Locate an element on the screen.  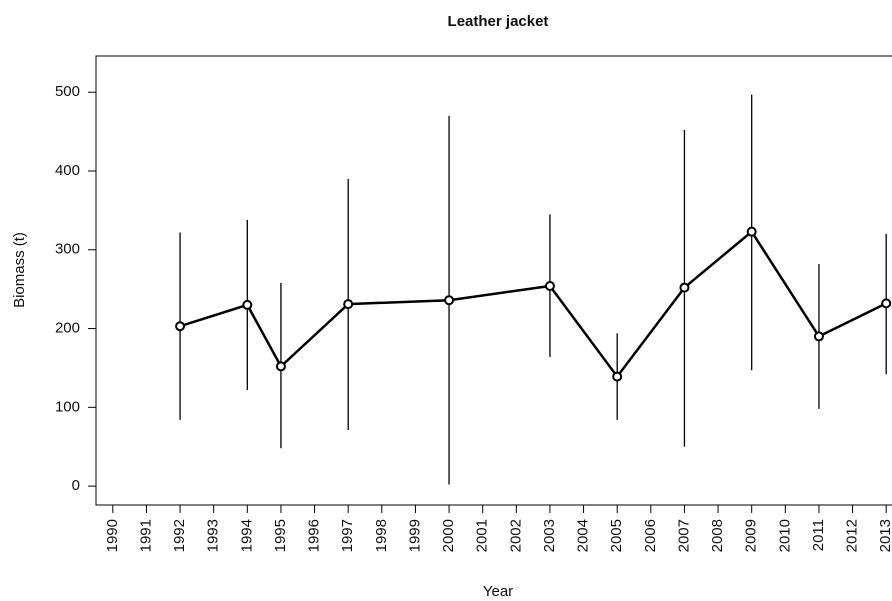
y-tick-label: 300 is located at coordinates (67, 249).